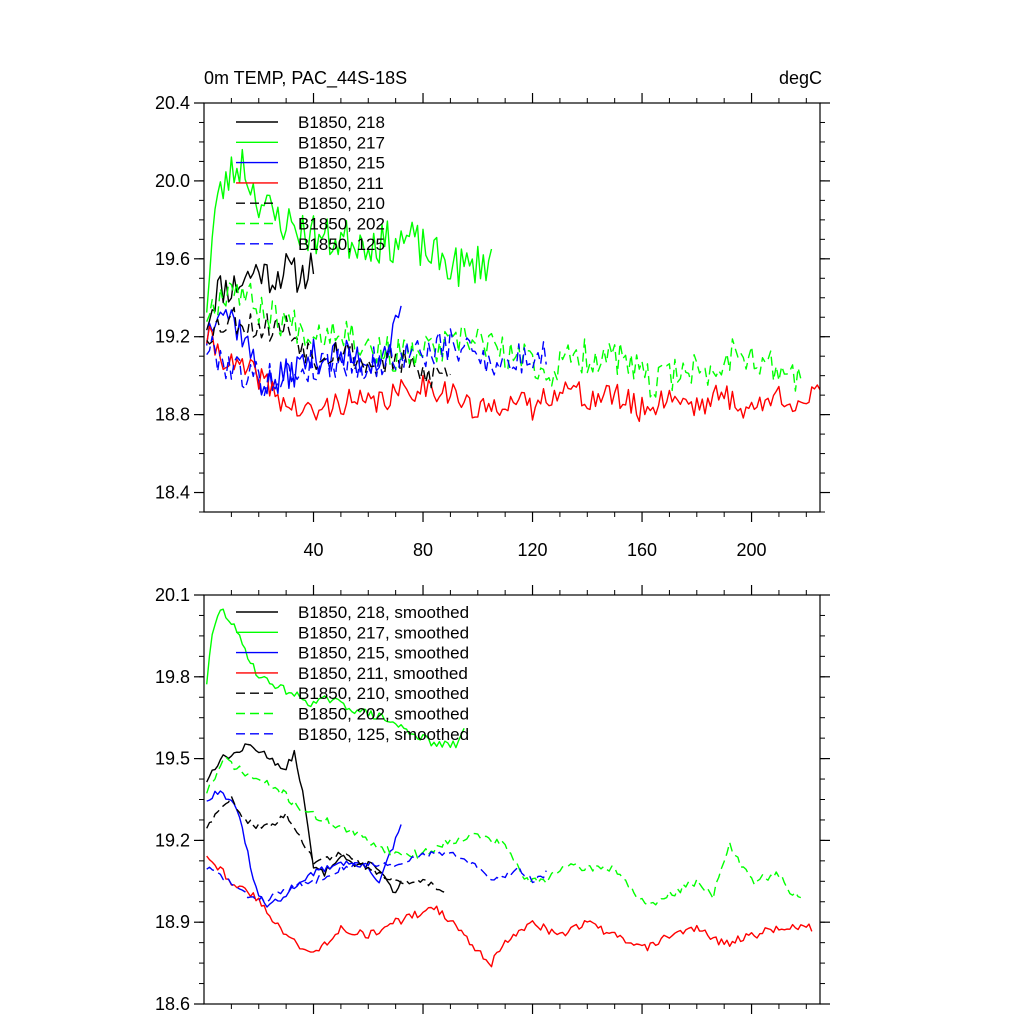  Describe the element at coordinates (423, 550) in the screenshot. I see `x-tick-label: 80` at that location.